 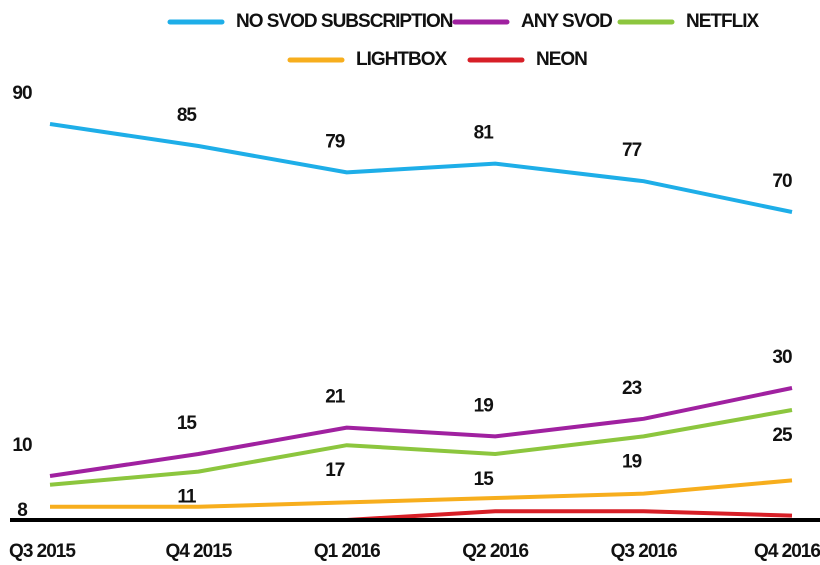 I want to click on data-label: 79, so click(x=335, y=141).